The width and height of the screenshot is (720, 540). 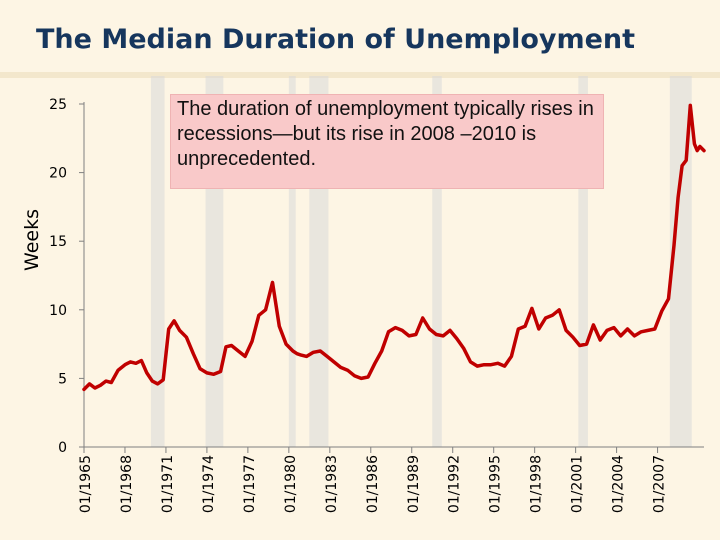 I want to click on y-tick-label: 25, so click(x=58, y=105).